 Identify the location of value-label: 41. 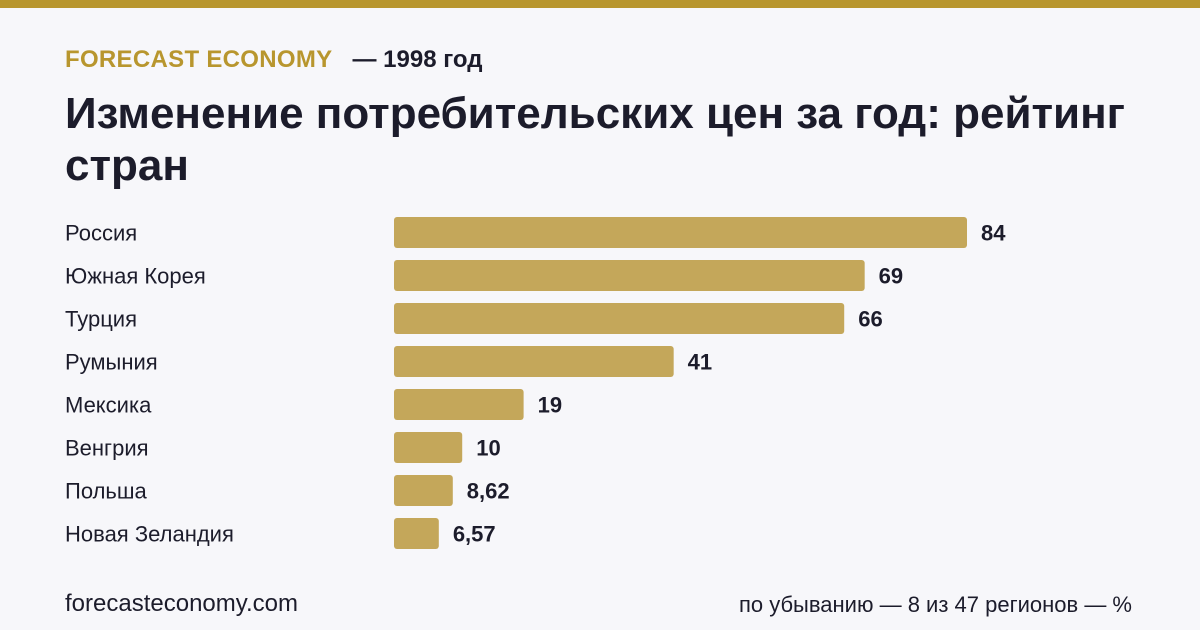
(700, 362).